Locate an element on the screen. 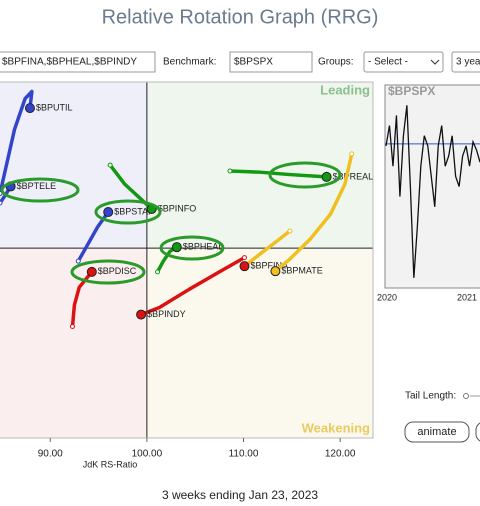 The width and height of the screenshot is (480, 506). benchmark-input is located at coordinates (271, 62).